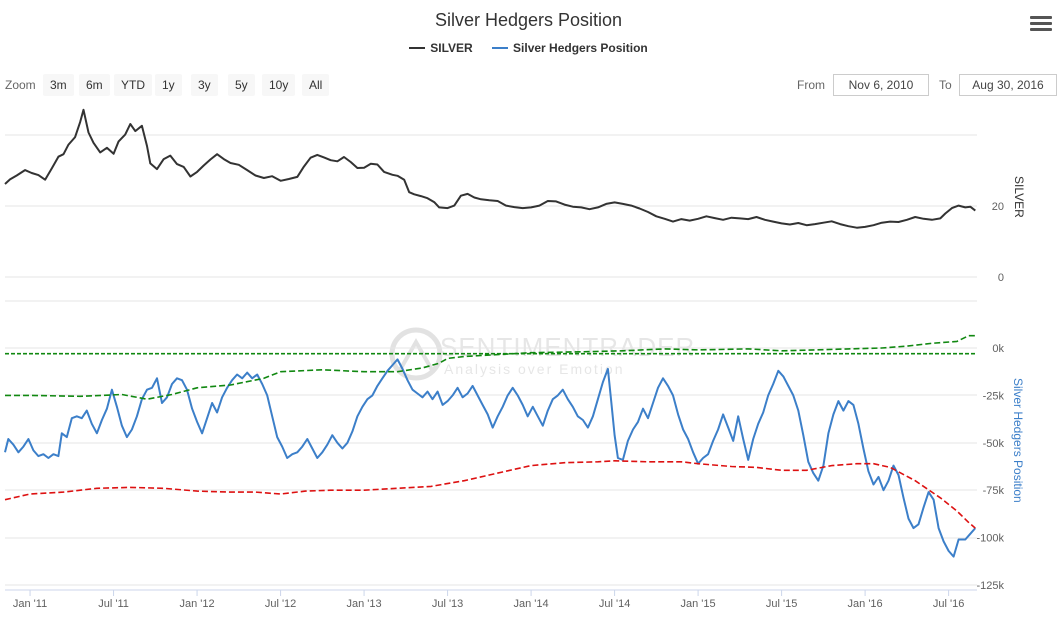 The height and width of the screenshot is (627, 1057). I want to click on legend-item-silver: SILVER, so click(441, 48).